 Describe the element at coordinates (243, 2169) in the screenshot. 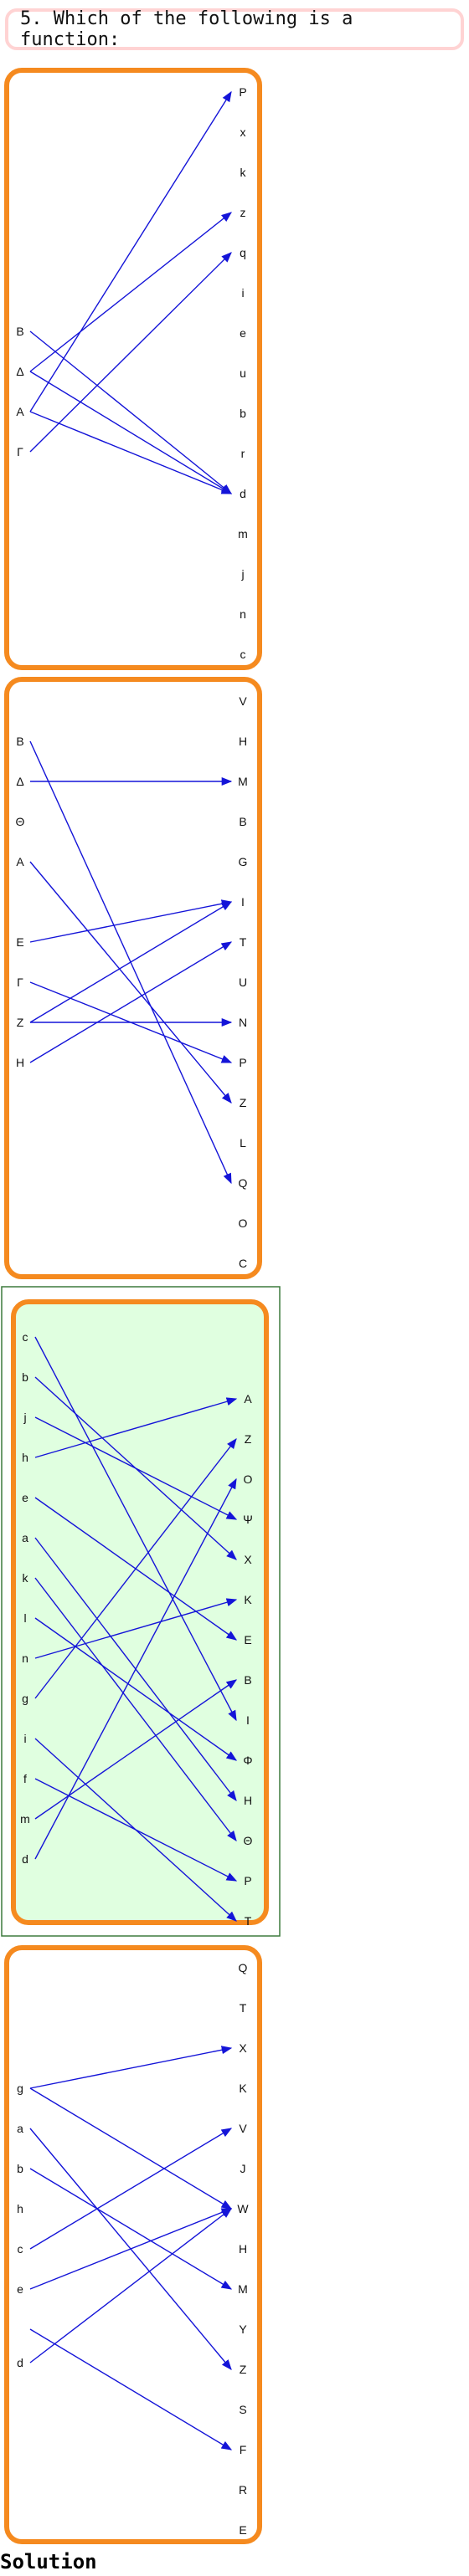

I see `codomain-label: J` at that location.